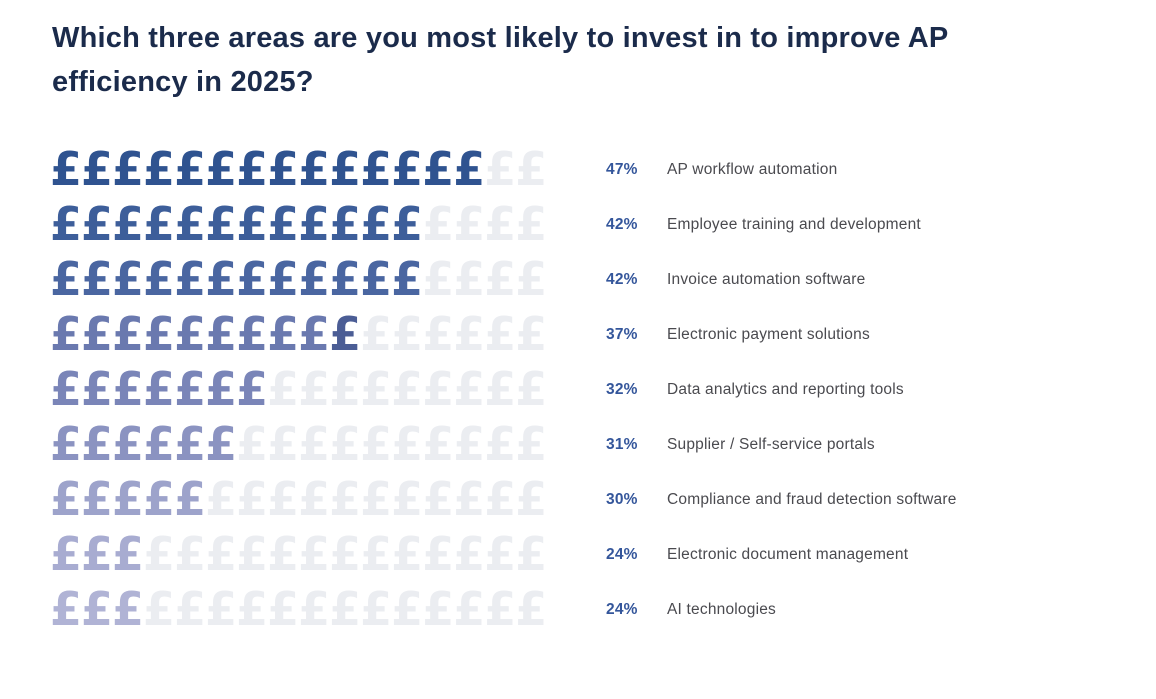 The height and width of the screenshot is (699, 1156). What do you see at coordinates (866, 554) in the screenshot?
I see `legend-row: 24% Electronic document management` at bounding box center [866, 554].